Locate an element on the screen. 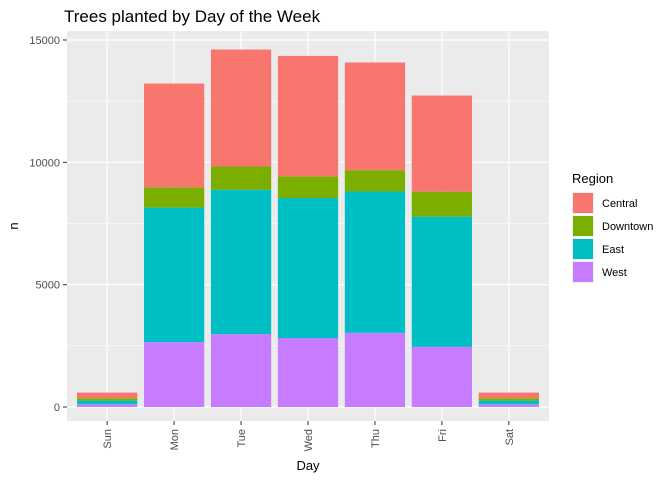  legend-swatch-central is located at coordinates (583, 203).